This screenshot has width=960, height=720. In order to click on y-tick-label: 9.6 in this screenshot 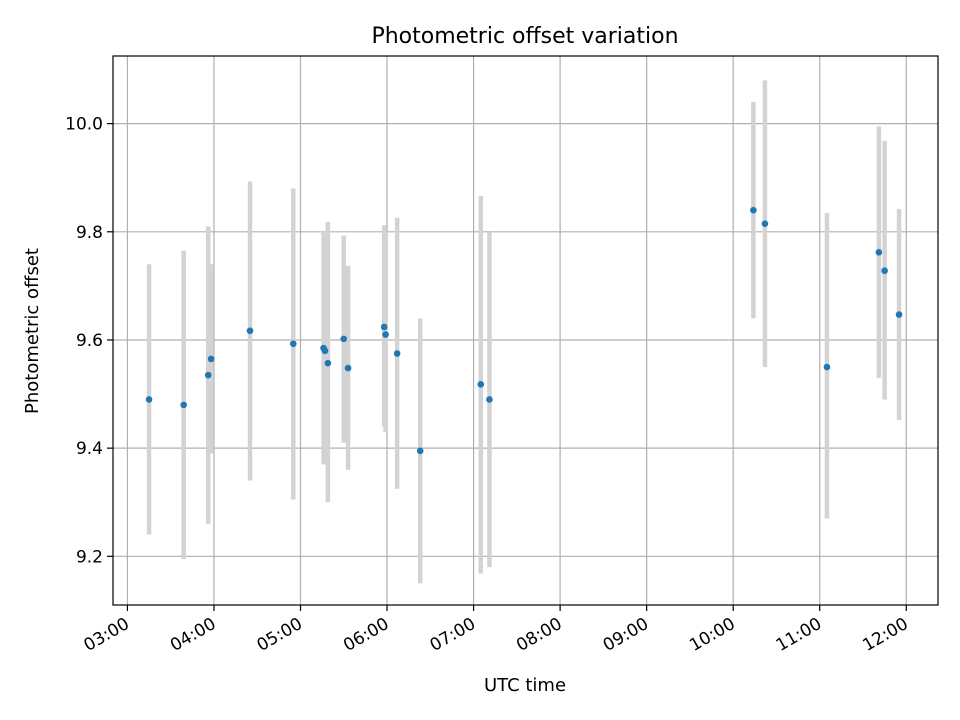, I will do `click(89, 341)`.